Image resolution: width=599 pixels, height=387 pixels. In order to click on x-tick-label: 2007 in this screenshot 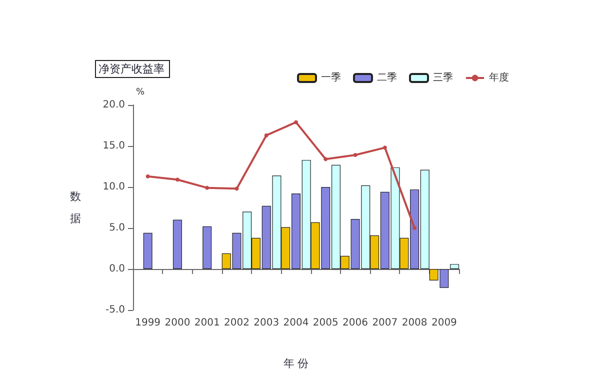, I will do `click(385, 323)`.